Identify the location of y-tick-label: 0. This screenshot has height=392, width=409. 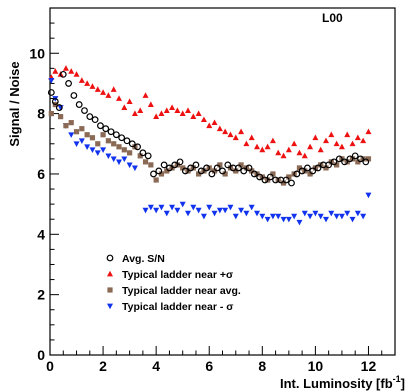
(41, 355).